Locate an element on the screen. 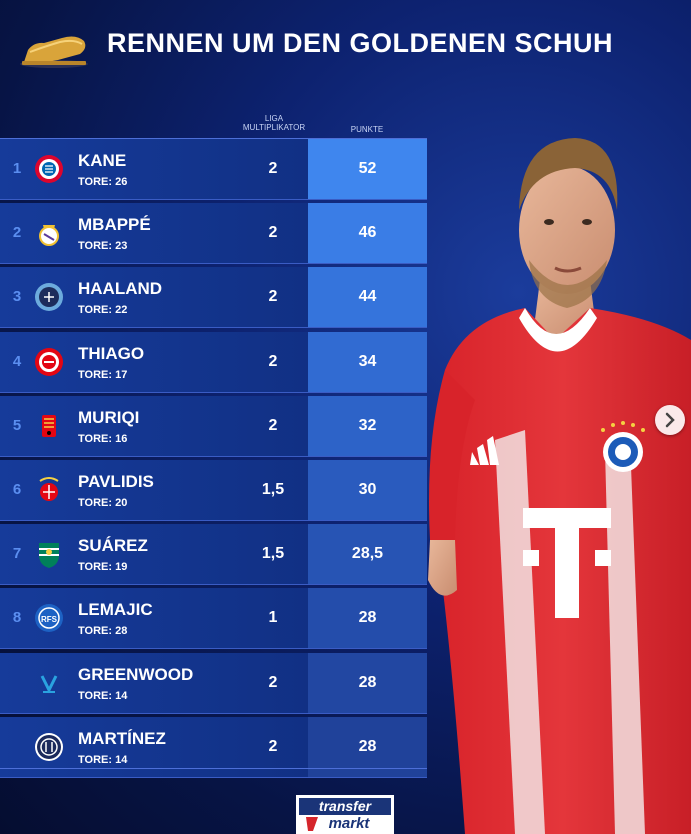 The image size is (691, 834). rank-number: 2 is located at coordinates (17, 233).